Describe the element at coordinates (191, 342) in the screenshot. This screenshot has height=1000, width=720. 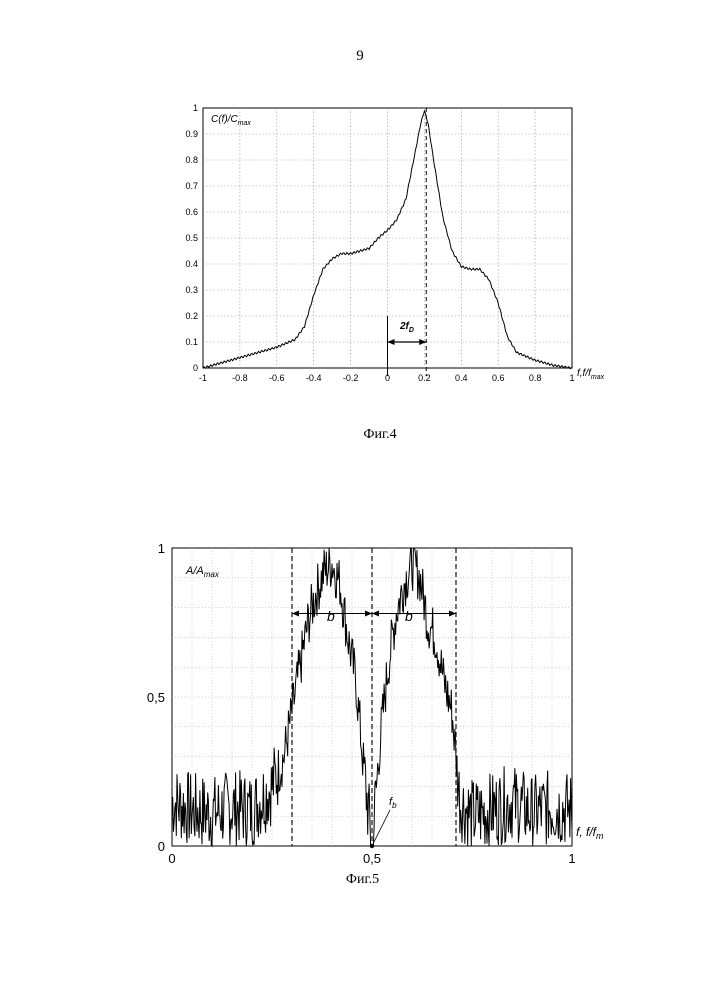
I see `fig4-y-tick-label: 0.1` at that location.